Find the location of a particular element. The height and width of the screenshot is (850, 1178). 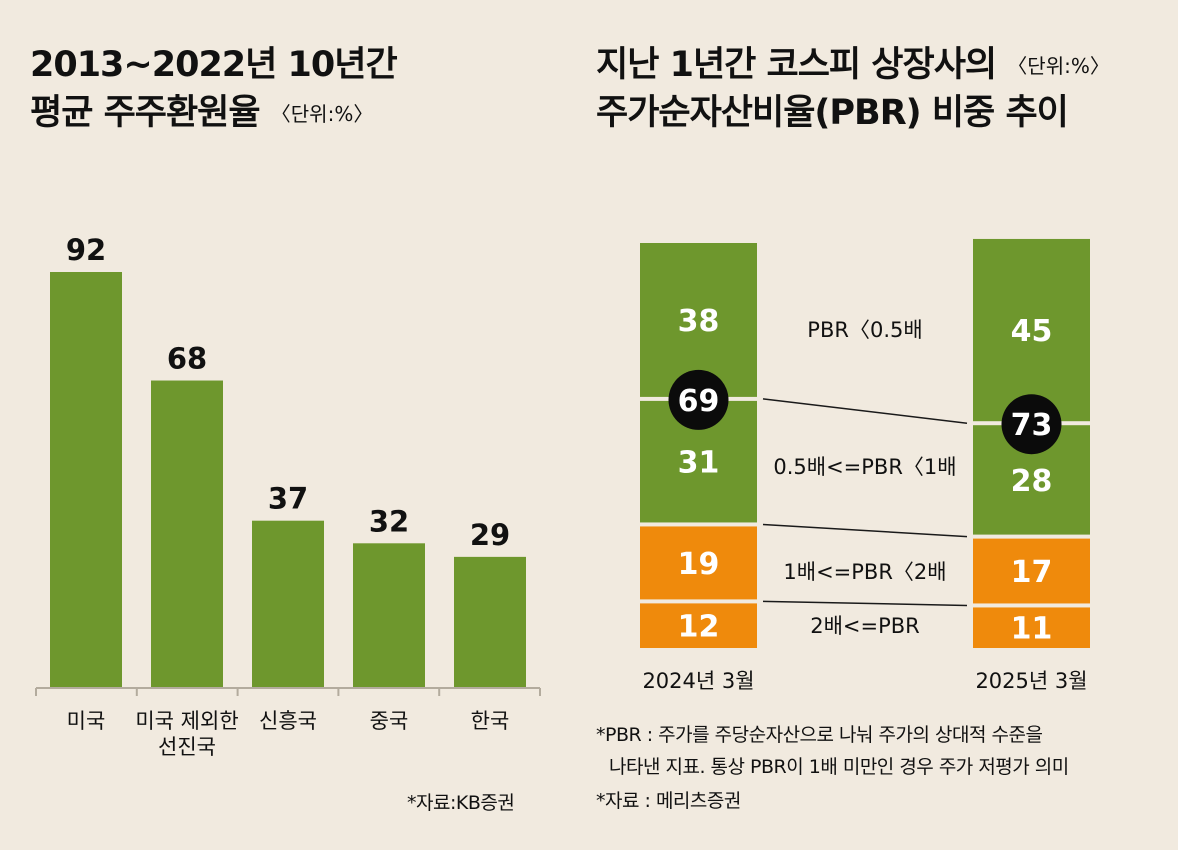

pbr-definition-note-line2: 나타낸 지표. 통상 PBR이 1배 미만인 경우 주가 저평가 의미 is located at coordinates (839, 767).